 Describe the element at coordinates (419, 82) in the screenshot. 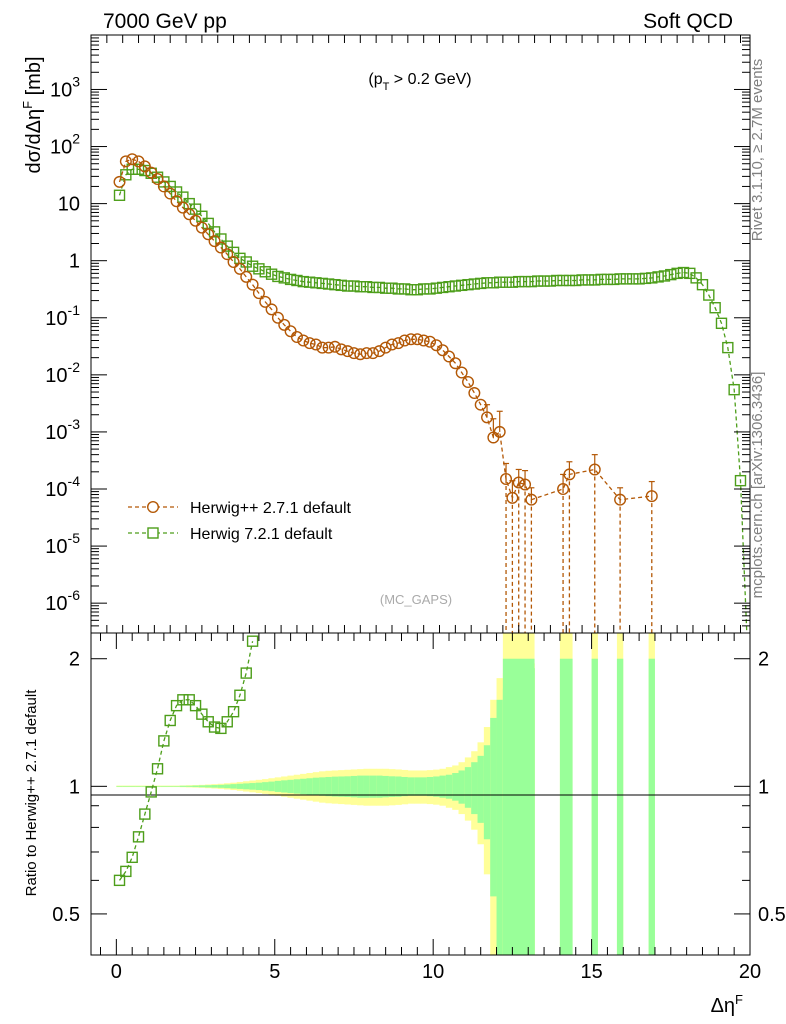

I see `cut-annotation: (pT > 0.2 GeV)` at that location.